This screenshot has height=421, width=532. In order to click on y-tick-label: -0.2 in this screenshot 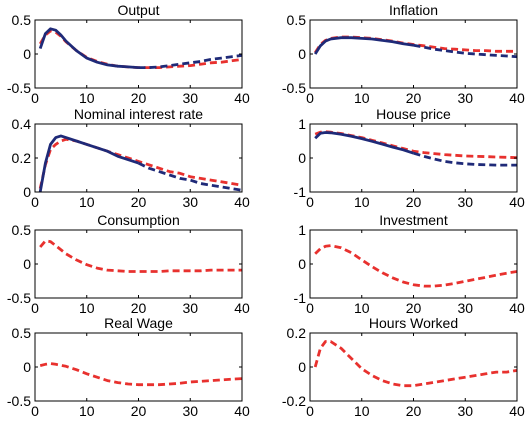, I will do `click(294, 401)`.